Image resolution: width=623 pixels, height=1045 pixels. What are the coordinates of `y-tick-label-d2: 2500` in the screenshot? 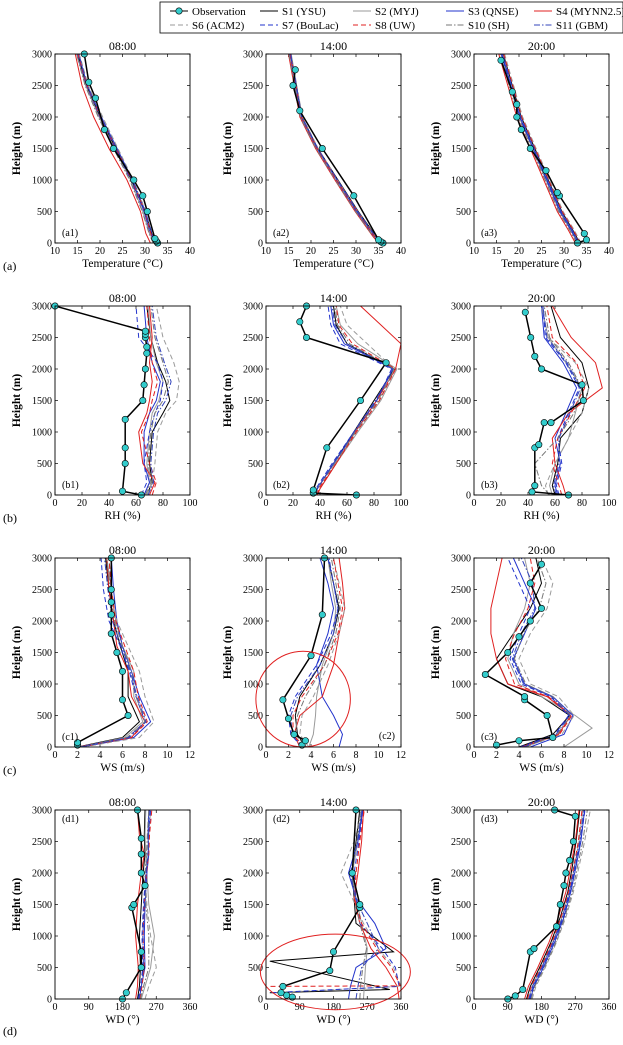 It's located at (253, 842).